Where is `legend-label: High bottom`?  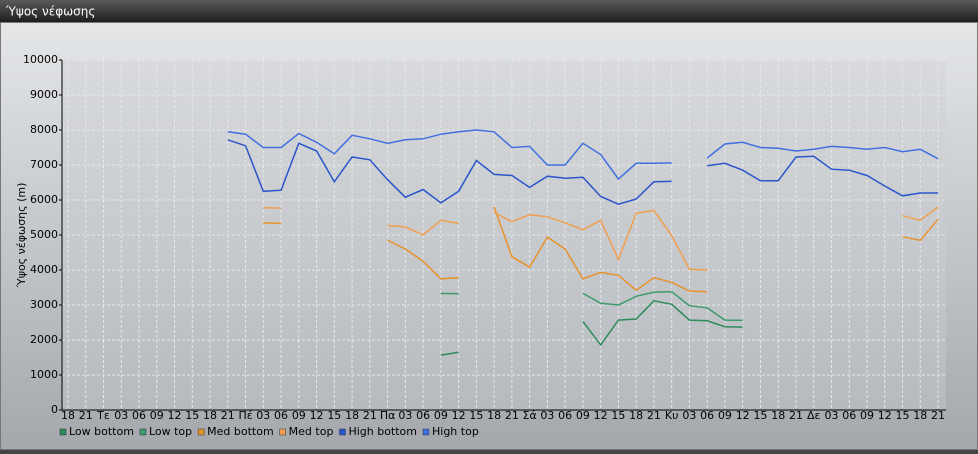
legend-label: High bottom is located at coordinates (382, 431).